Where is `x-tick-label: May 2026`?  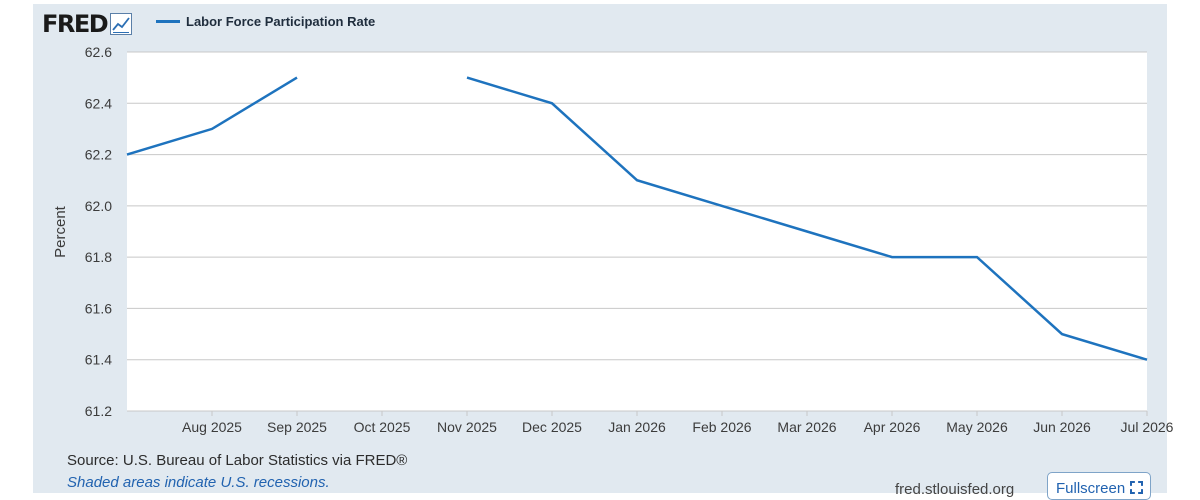 x-tick-label: May 2026 is located at coordinates (977, 427).